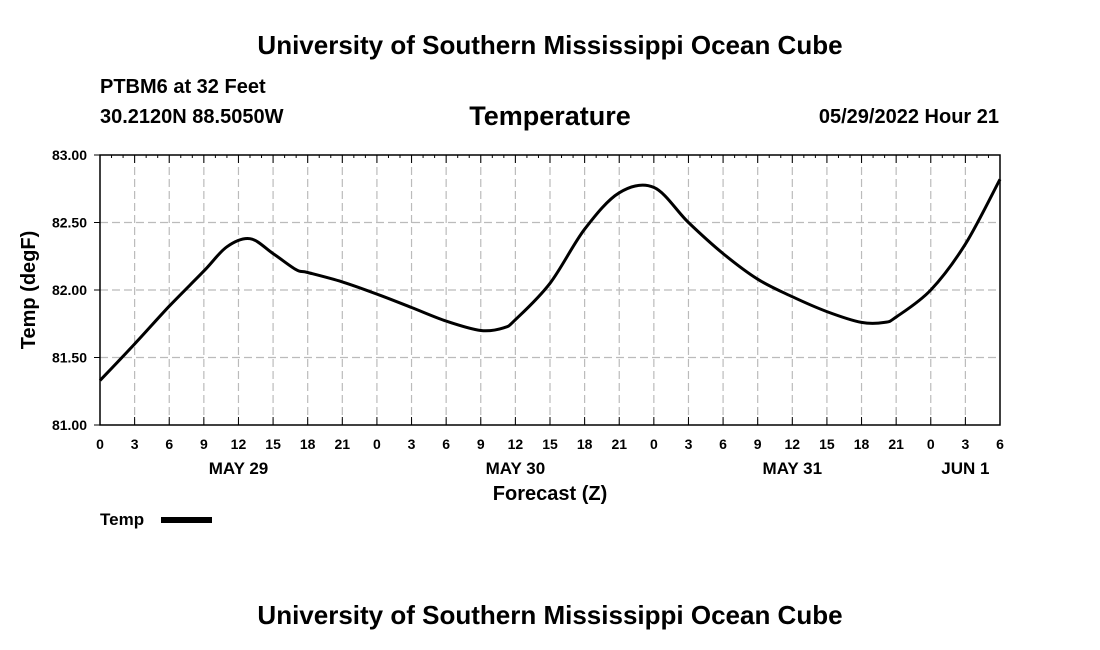 This screenshot has width=1100, height=650. Describe the element at coordinates (69, 223) in the screenshot. I see `y-tick-label: 82.50` at that location.